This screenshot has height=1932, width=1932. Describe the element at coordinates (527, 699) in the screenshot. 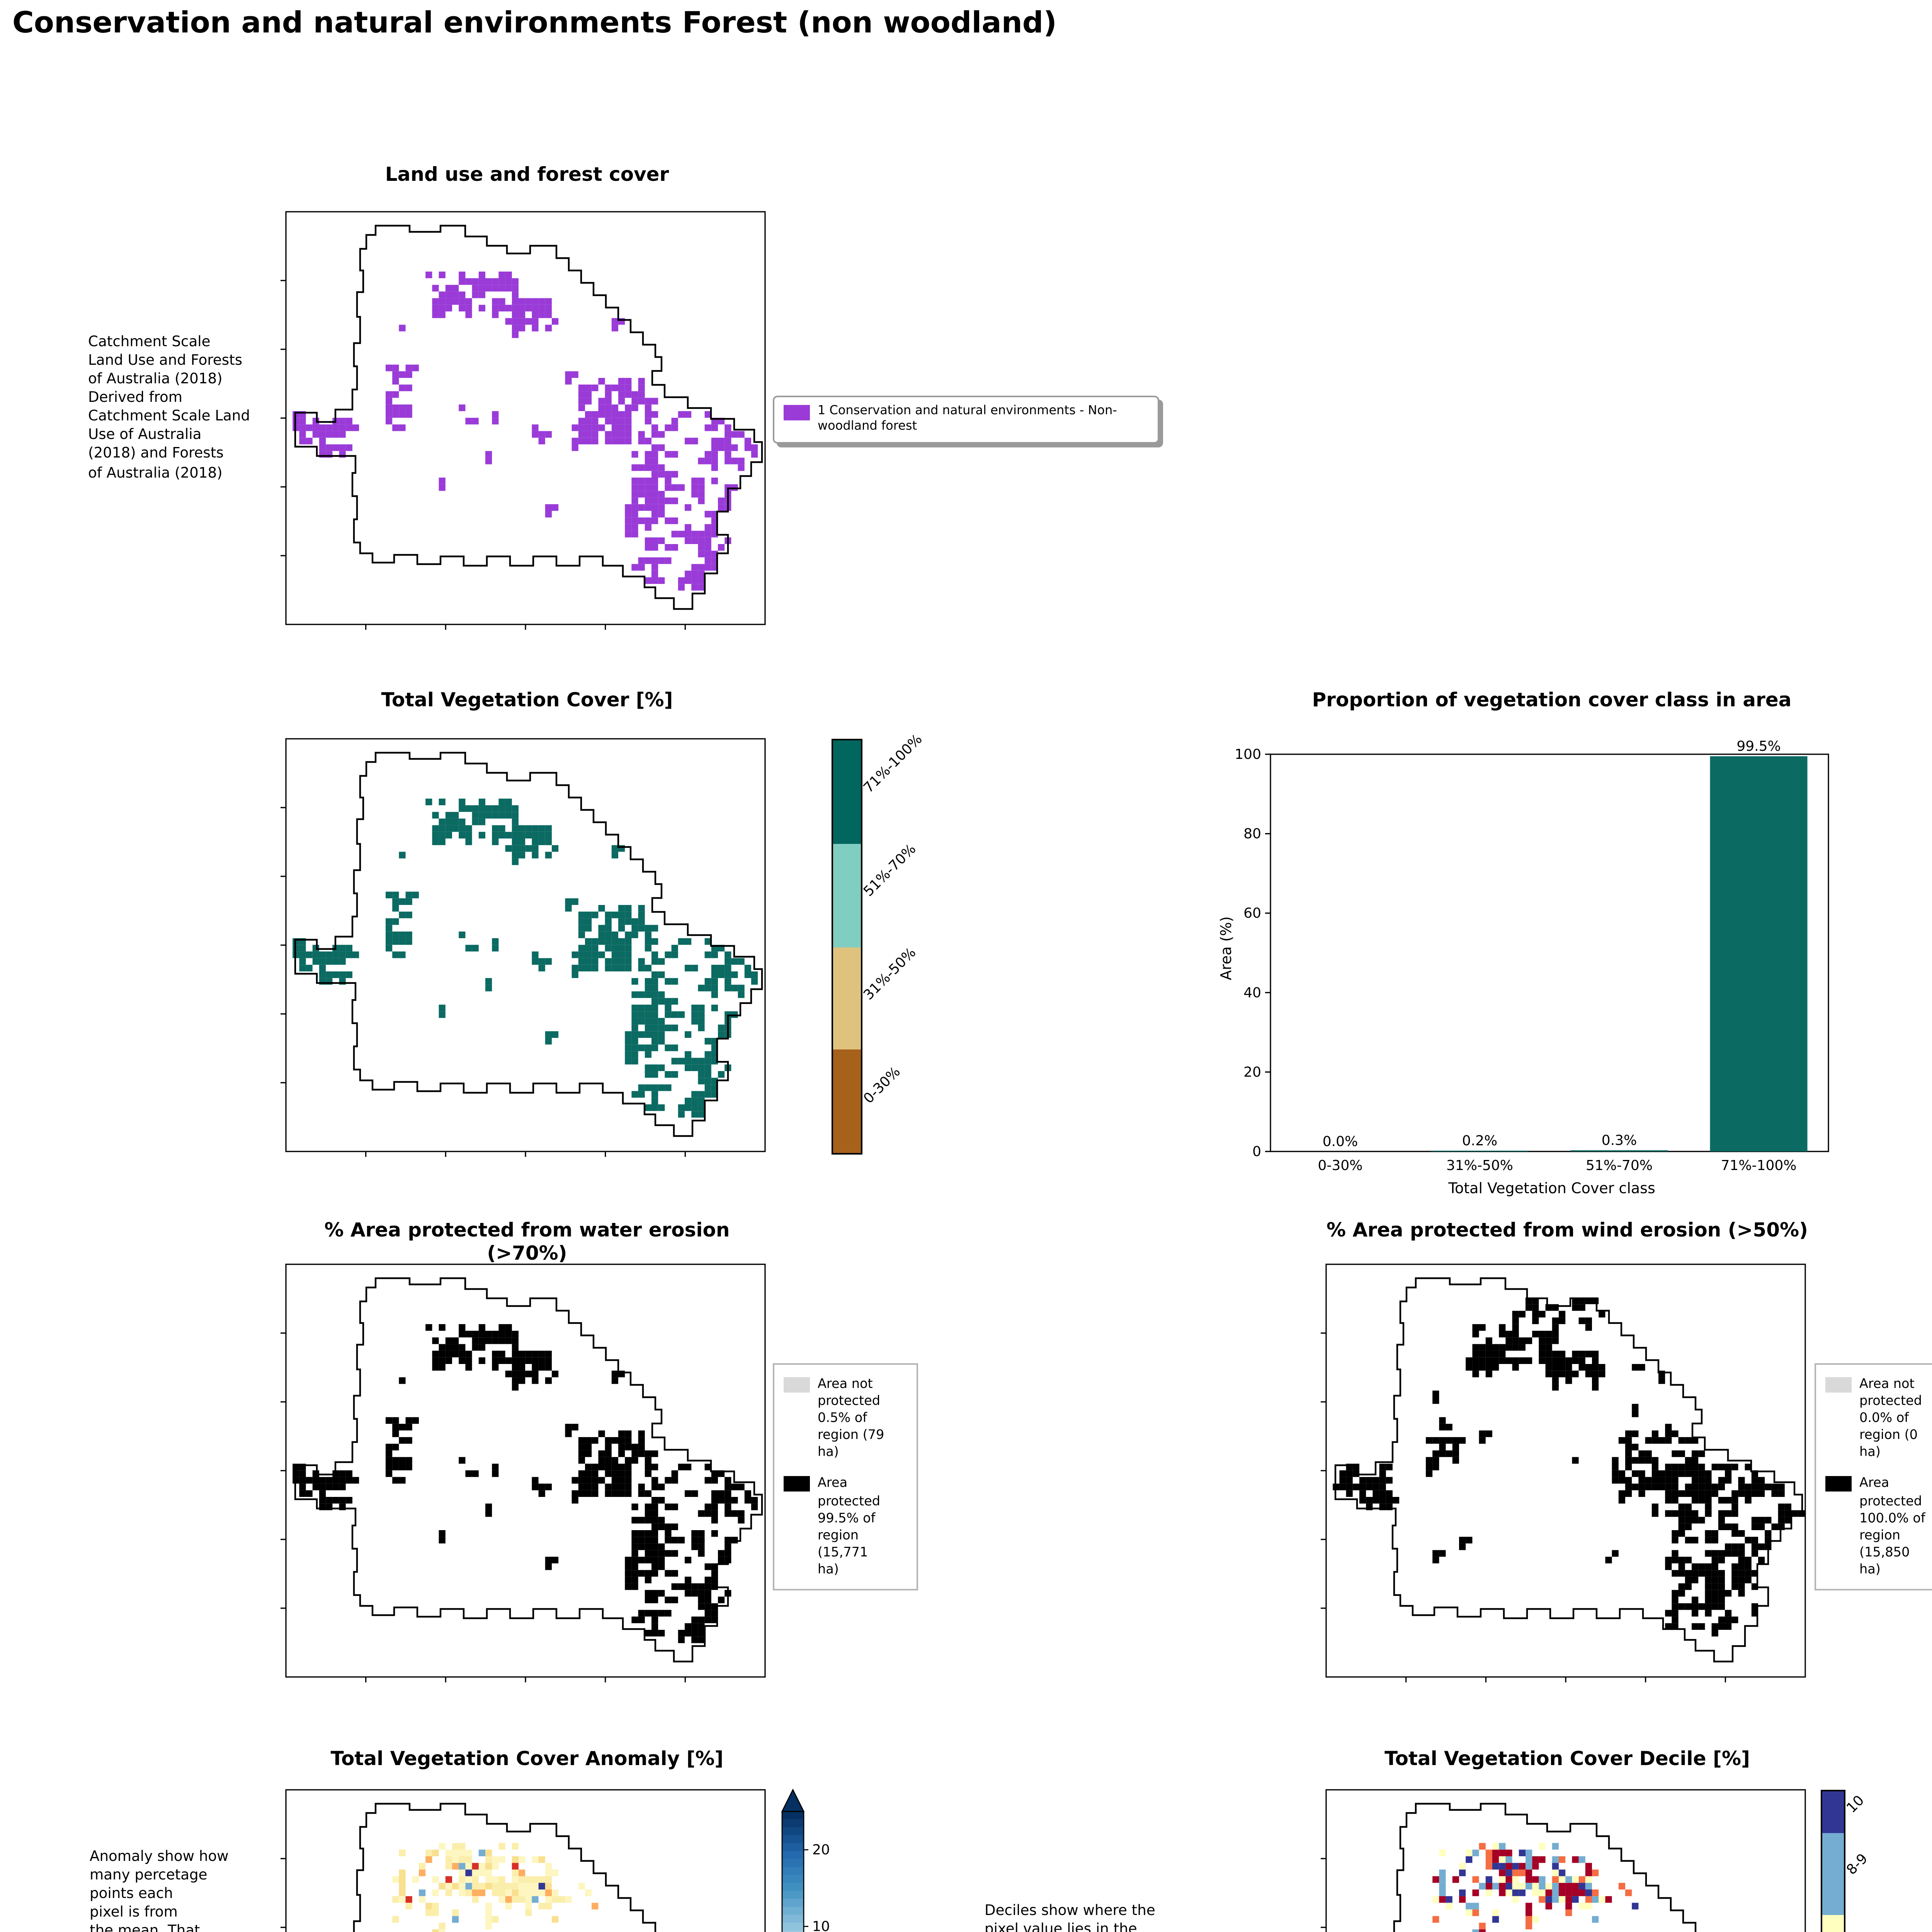

I see `veg-panel-title: Total Vegetation Cover [%]` at that location.